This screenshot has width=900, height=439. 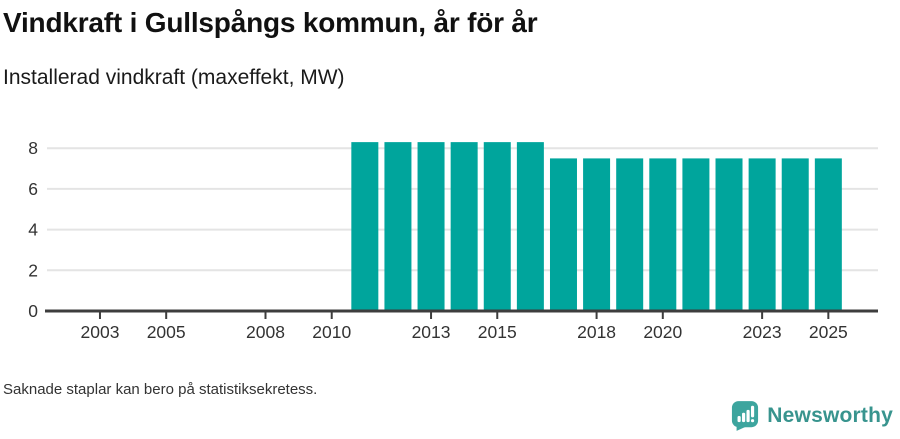 I want to click on y-axis-label-2: 2, so click(x=33, y=270).